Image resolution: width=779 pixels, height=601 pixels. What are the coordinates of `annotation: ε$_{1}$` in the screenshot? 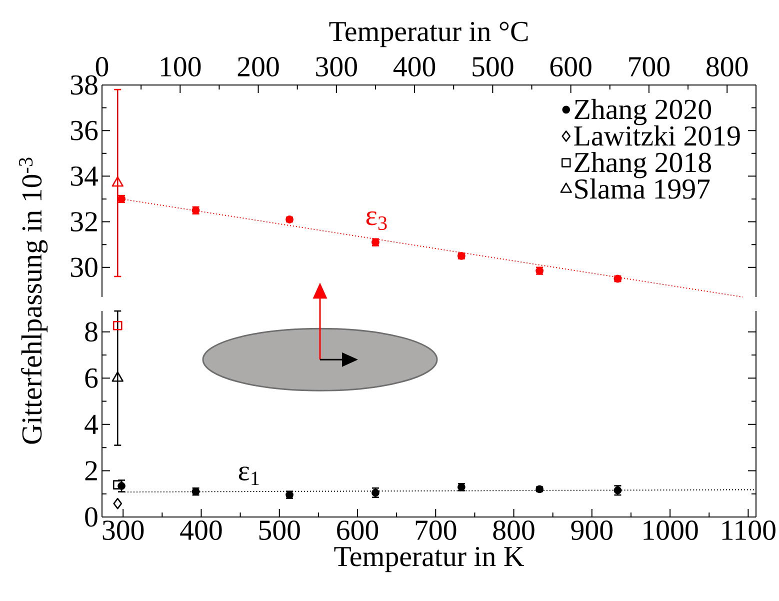 It's located at (248, 476).